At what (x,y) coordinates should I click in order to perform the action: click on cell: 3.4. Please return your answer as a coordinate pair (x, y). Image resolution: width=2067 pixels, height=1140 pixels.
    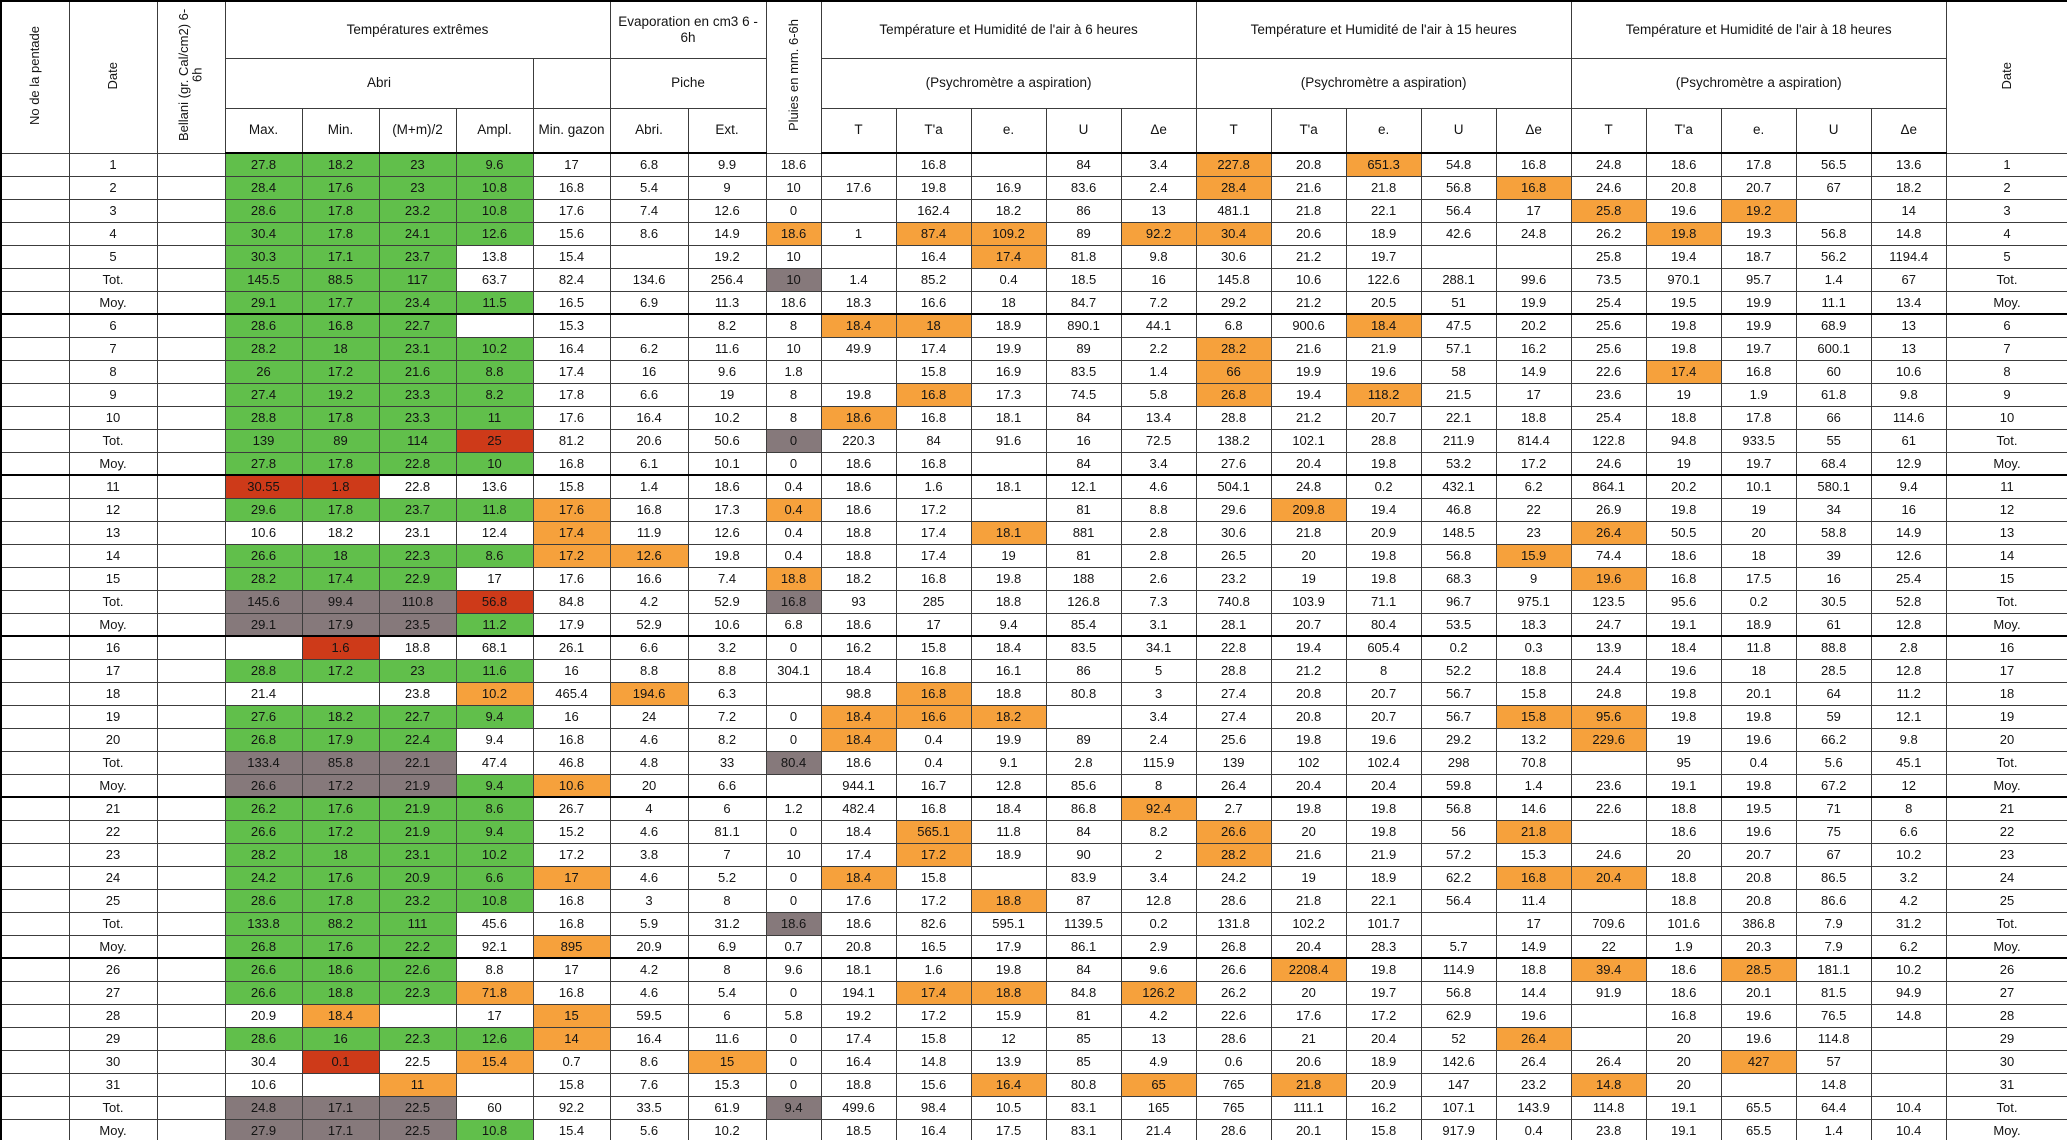
    Looking at the image, I should click on (1158, 164).